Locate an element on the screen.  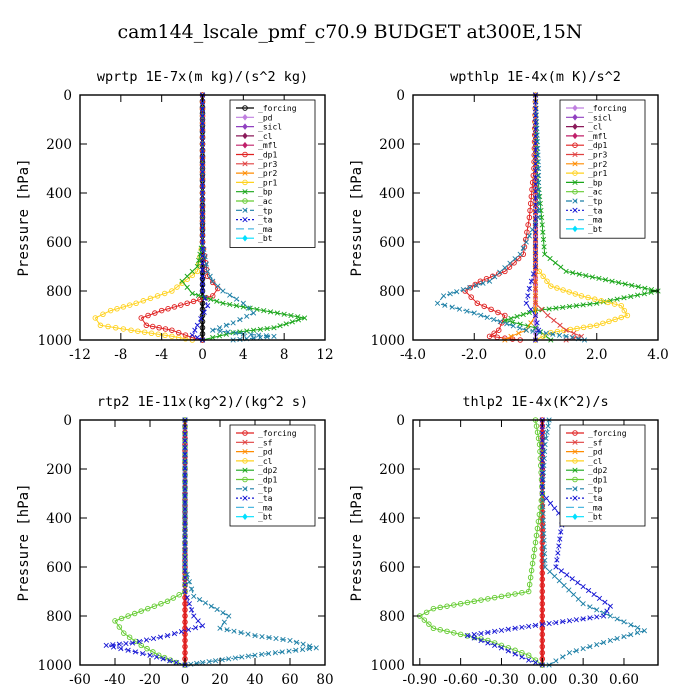
panel-3-legend-label: _pd is located at coordinates (265, 452).